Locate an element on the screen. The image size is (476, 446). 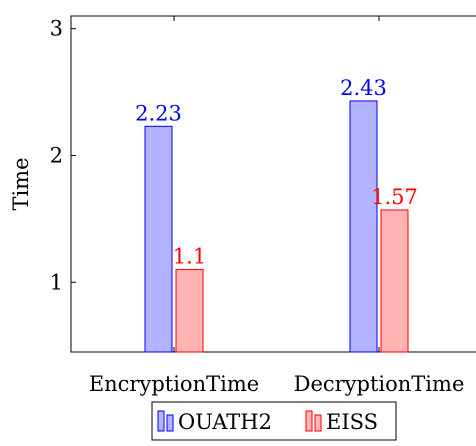
data-label: 1.57 is located at coordinates (394, 197).